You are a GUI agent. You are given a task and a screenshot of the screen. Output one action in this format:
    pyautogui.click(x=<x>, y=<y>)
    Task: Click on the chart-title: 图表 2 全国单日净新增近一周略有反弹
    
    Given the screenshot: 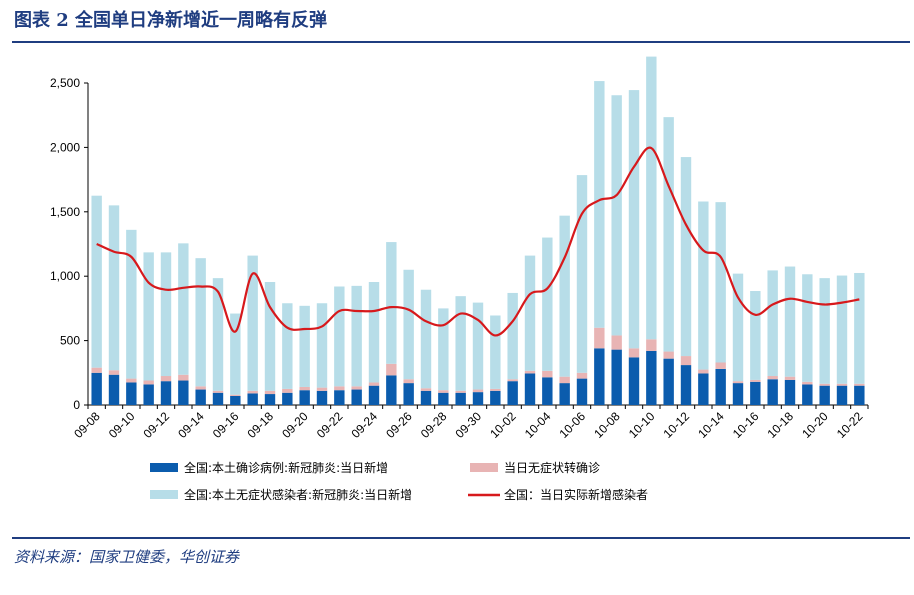 What is the action you would take?
    pyautogui.click(x=171, y=20)
    